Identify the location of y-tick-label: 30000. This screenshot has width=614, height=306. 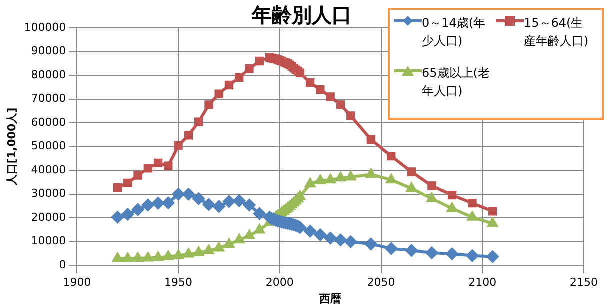
(48, 193).